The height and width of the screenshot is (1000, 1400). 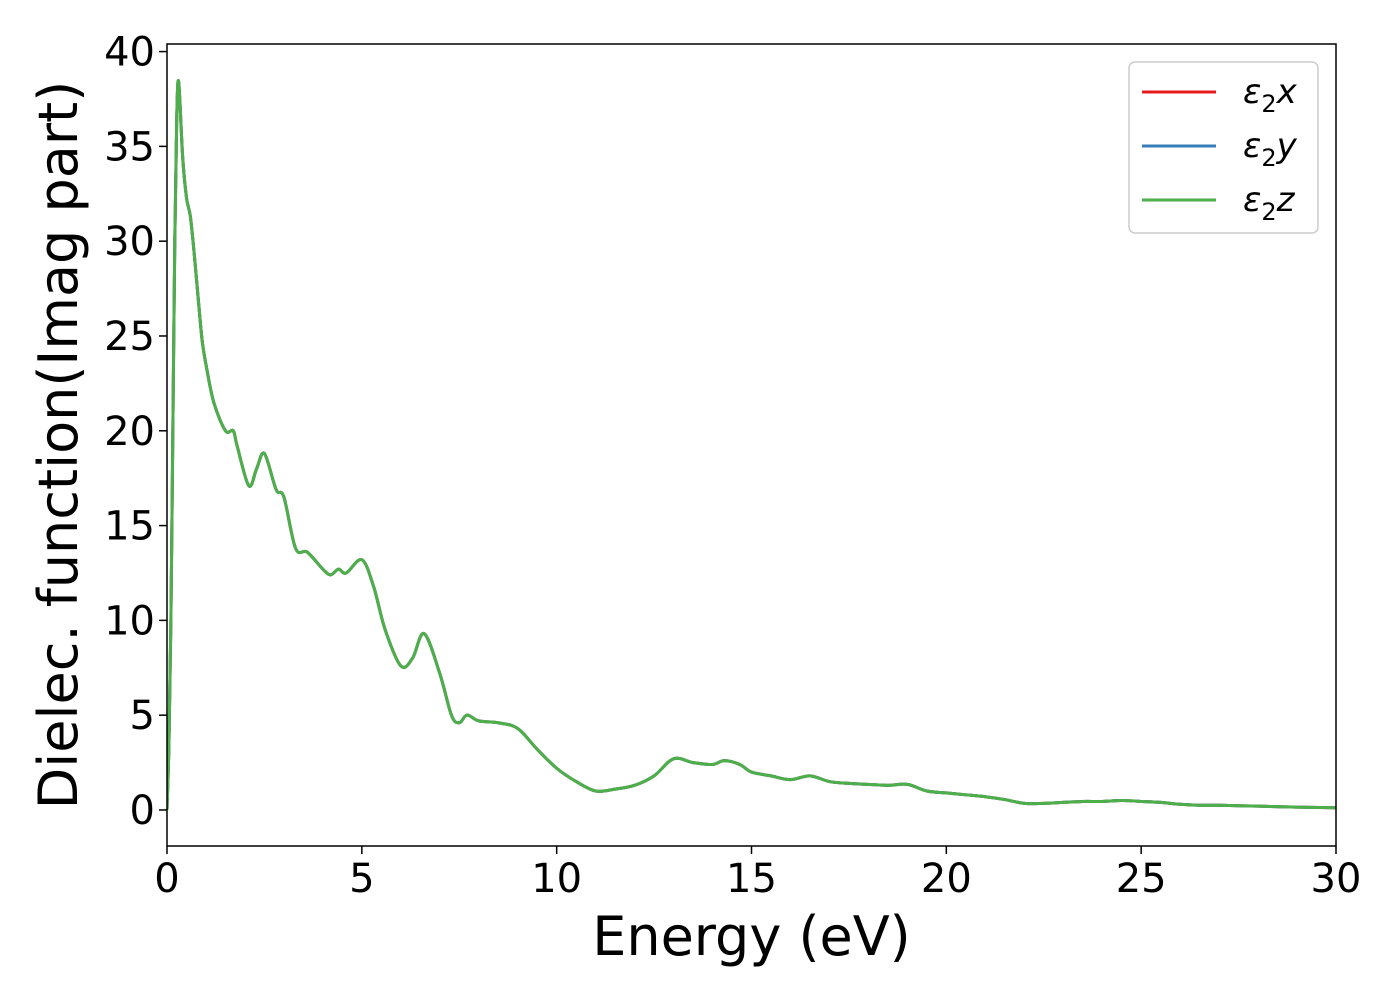 What do you see at coordinates (1270, 149) in the screenshot?
I see `legend-label-y: ε2y` at bounding box center [1270, 149].